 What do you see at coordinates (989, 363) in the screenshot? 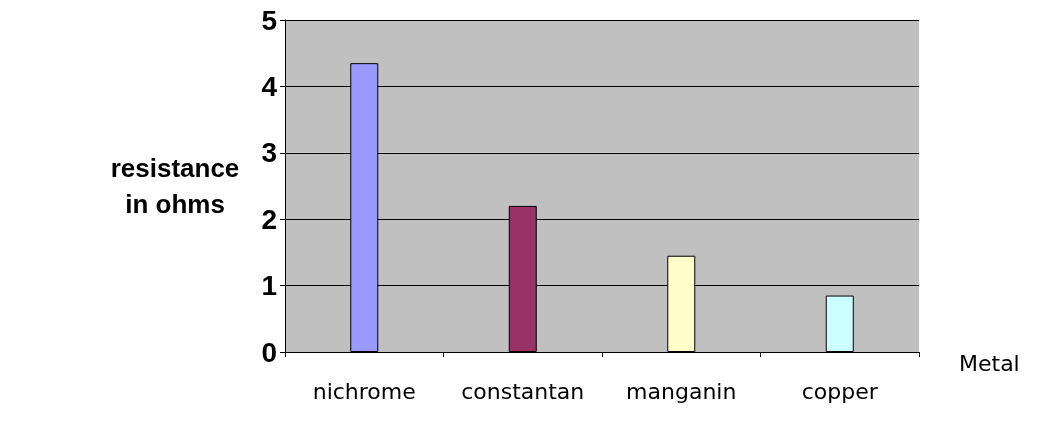
I see `x-axis-title: Metal` at bounding box center [989, 363].